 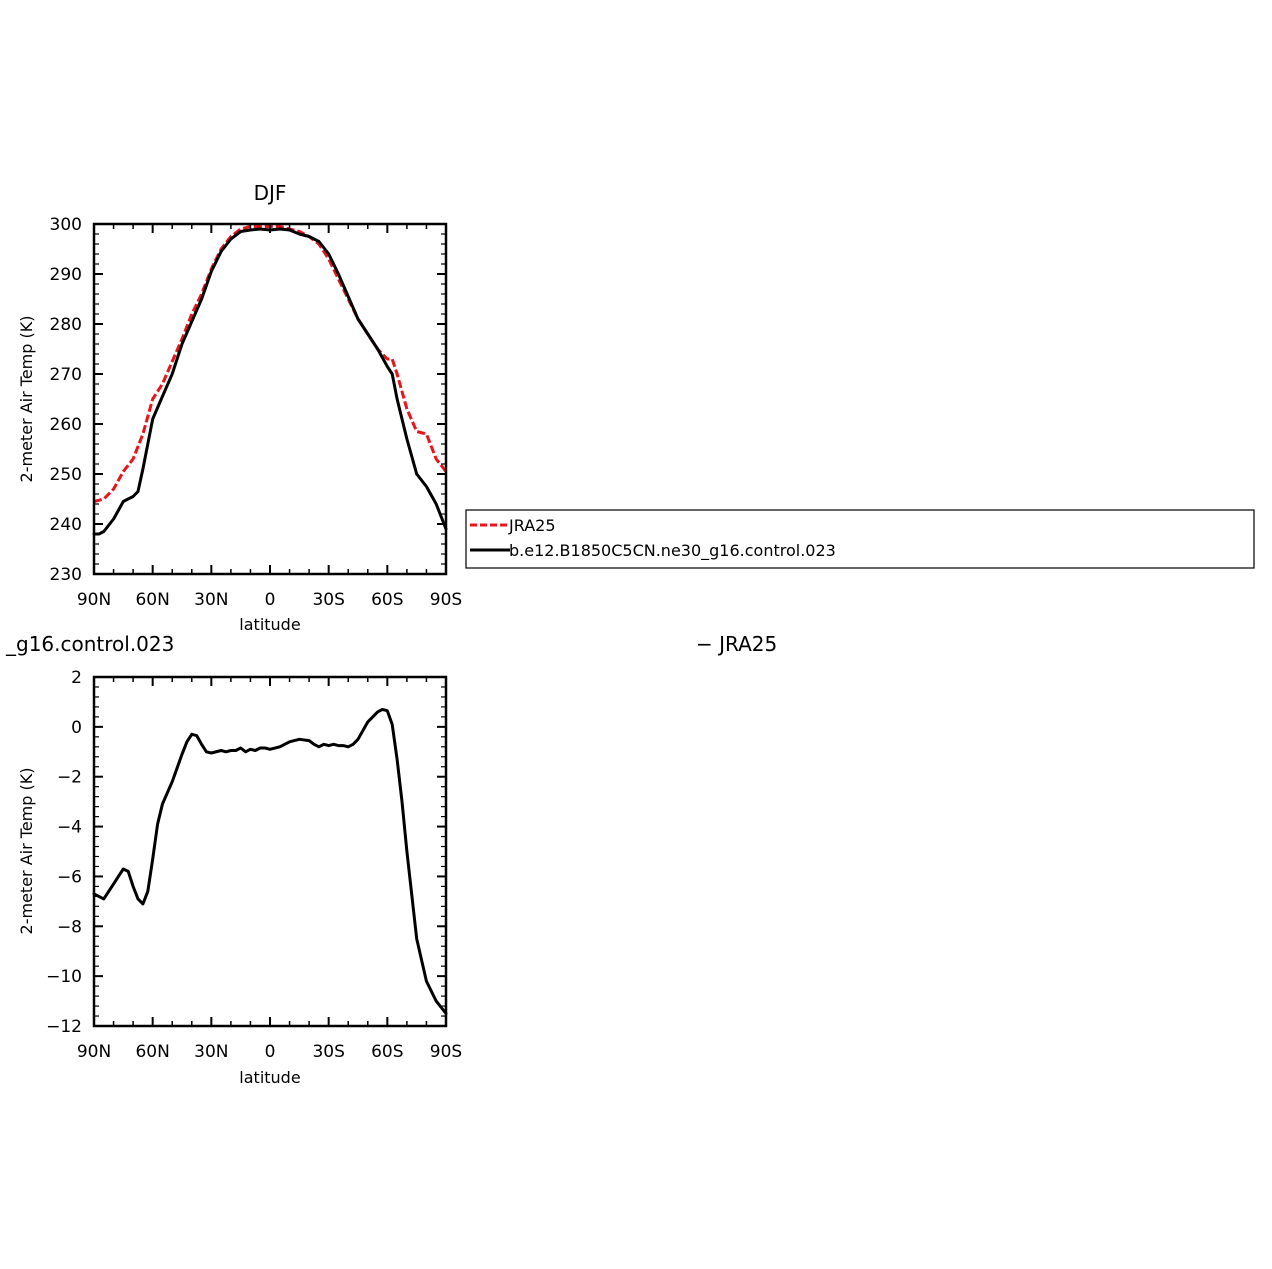 I want to click on y-tick-label: 240, so click(x=66, y=525).